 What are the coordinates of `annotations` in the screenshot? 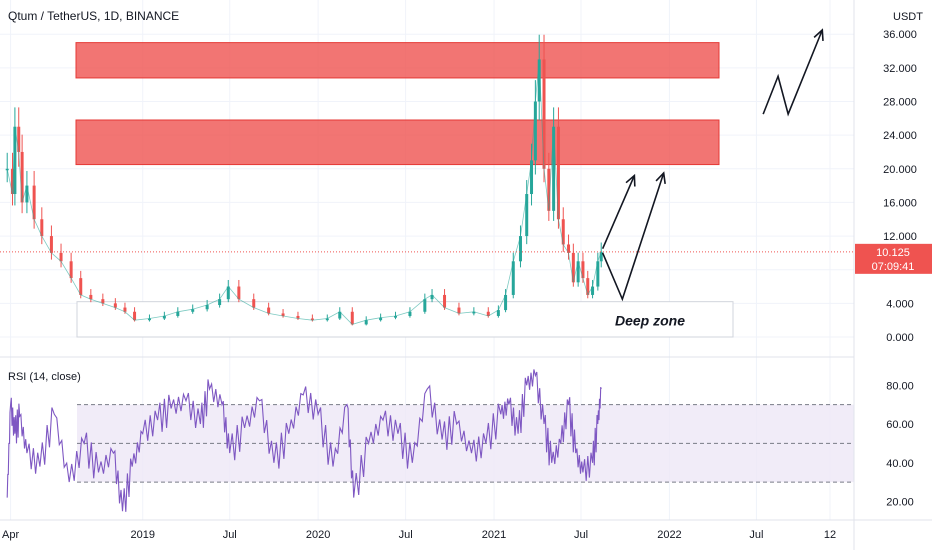 It's located at (712, 165).